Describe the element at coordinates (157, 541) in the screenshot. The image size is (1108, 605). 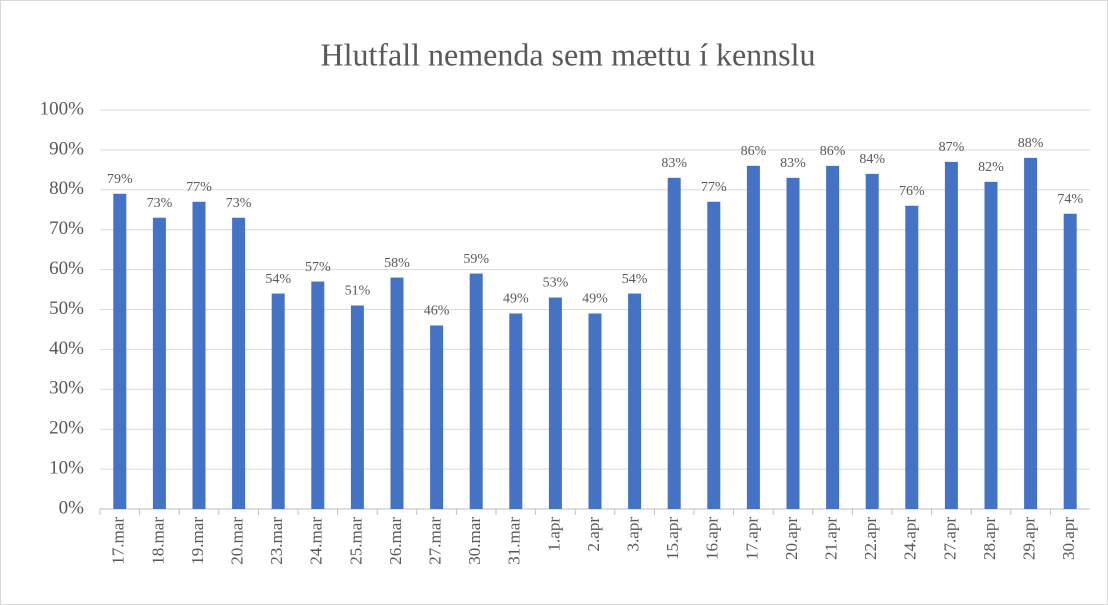
I see `x-tick-label: 18.mar` at that location.